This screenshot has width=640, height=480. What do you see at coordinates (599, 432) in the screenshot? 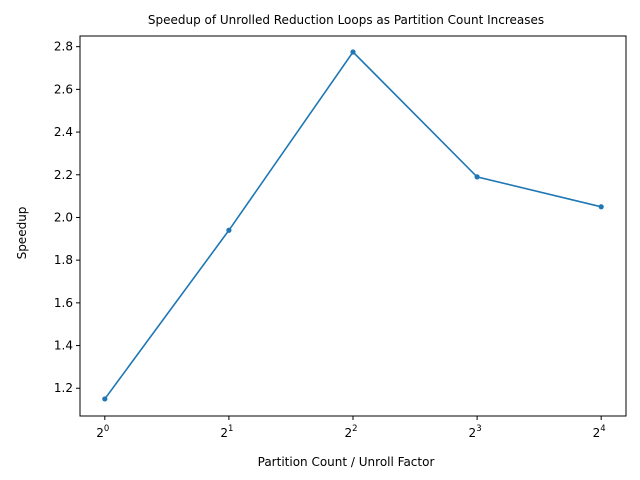
I see `x-tick-label: 24` at bounding box center [599, 432].